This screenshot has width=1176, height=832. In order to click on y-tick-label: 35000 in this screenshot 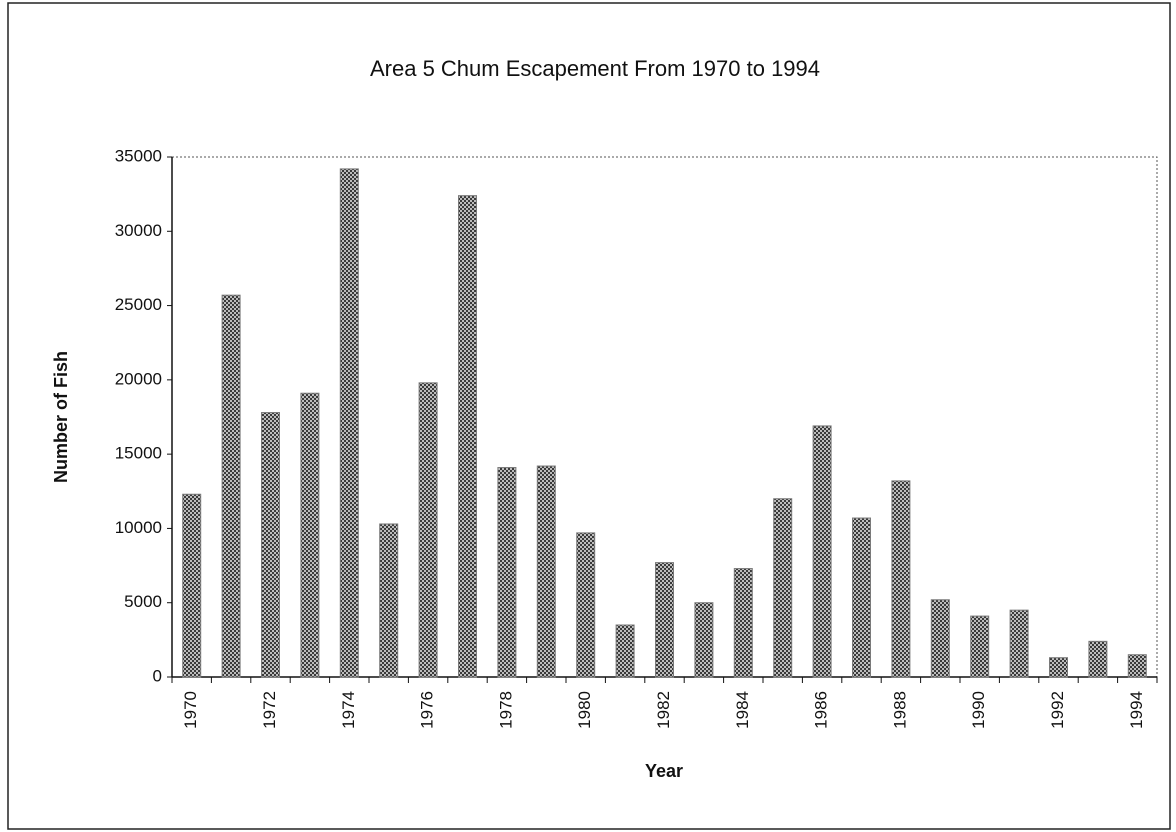, I will do `click(138, 155)`.